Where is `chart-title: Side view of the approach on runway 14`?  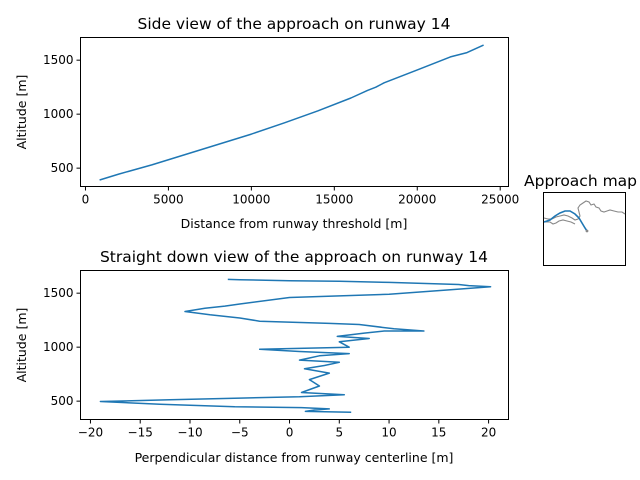
chart-title: Side view of the approach on runway 14 is located at coordinates (293, 24).